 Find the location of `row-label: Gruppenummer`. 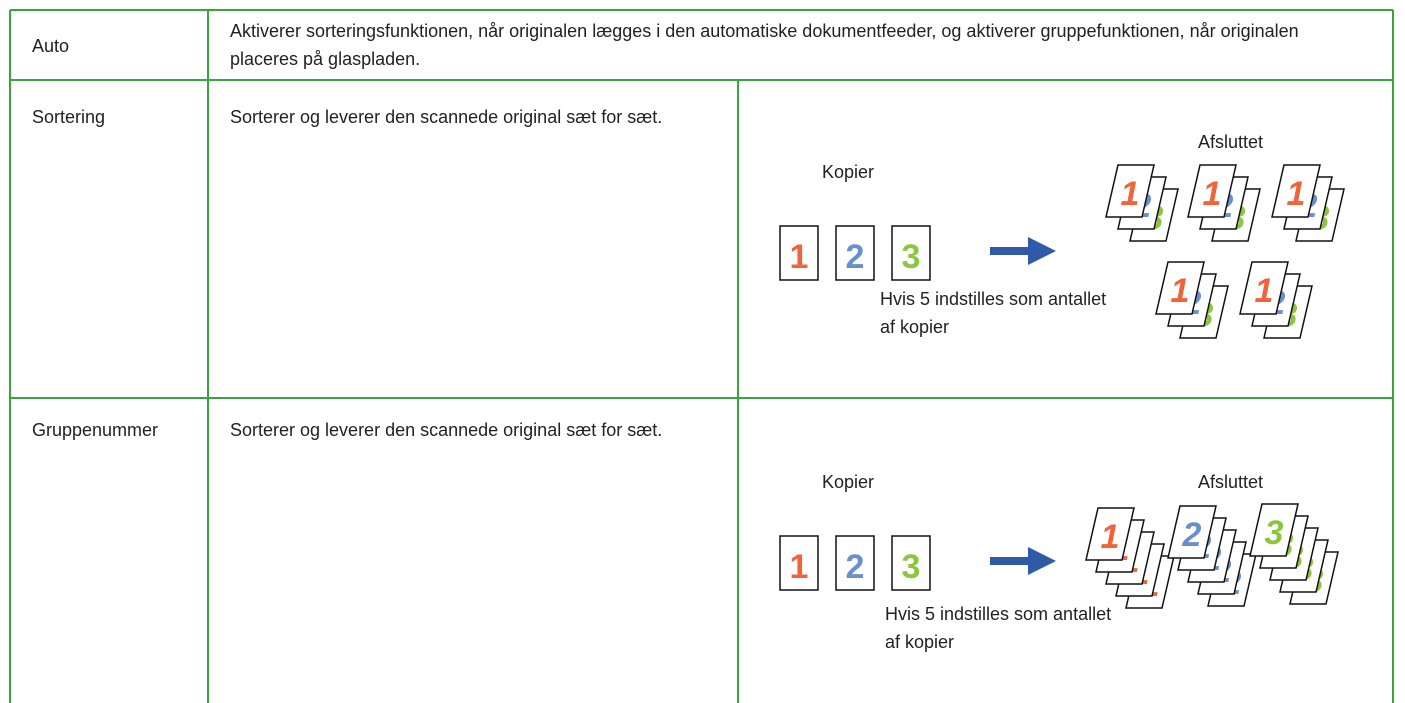

row-label: Gruppenummer is located at coordinates (95, 430).